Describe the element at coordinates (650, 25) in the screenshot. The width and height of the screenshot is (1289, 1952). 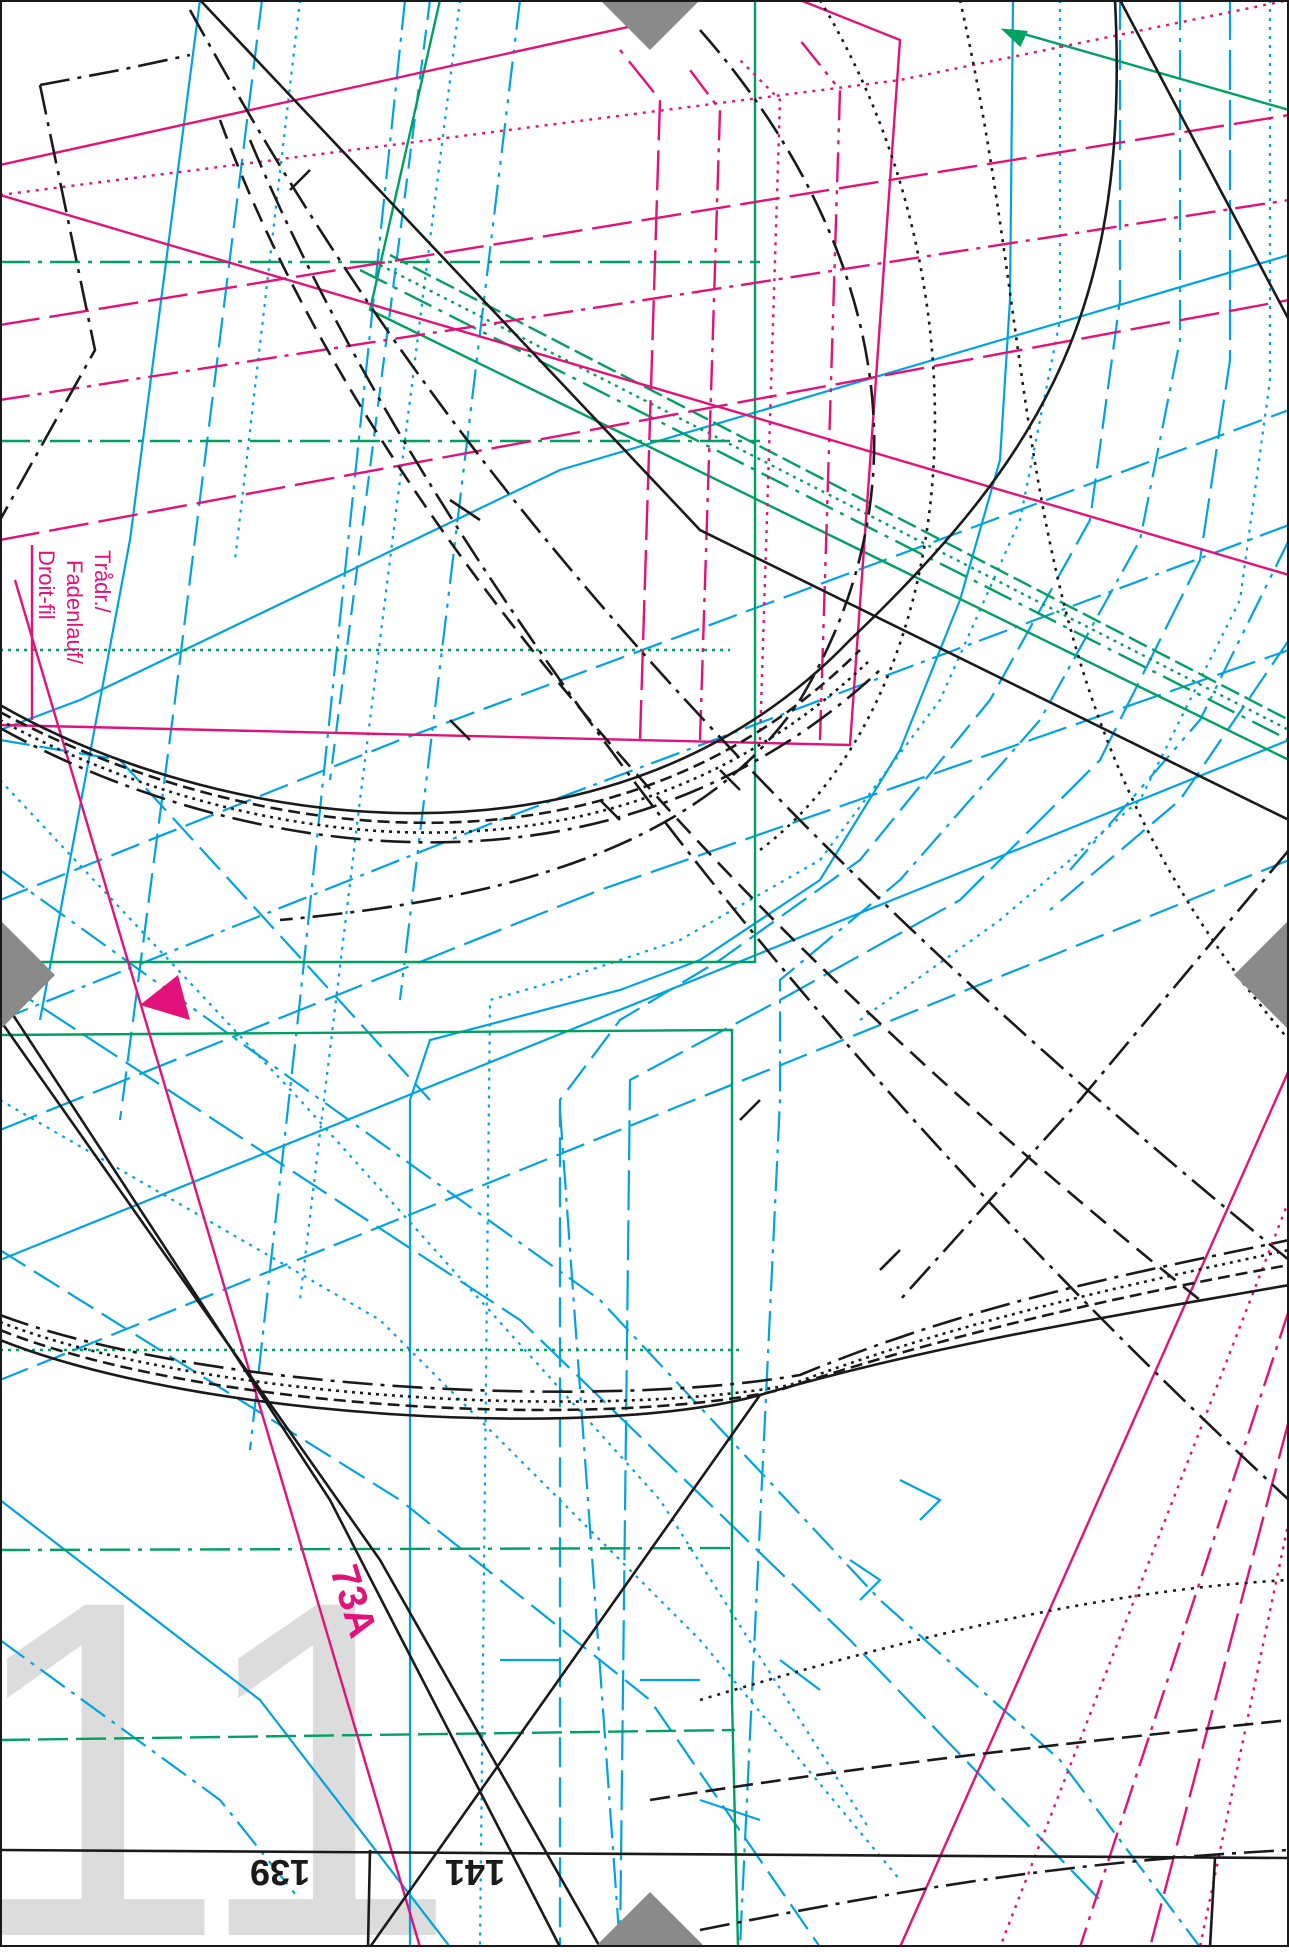
I see `notch-marker-top` at that location.